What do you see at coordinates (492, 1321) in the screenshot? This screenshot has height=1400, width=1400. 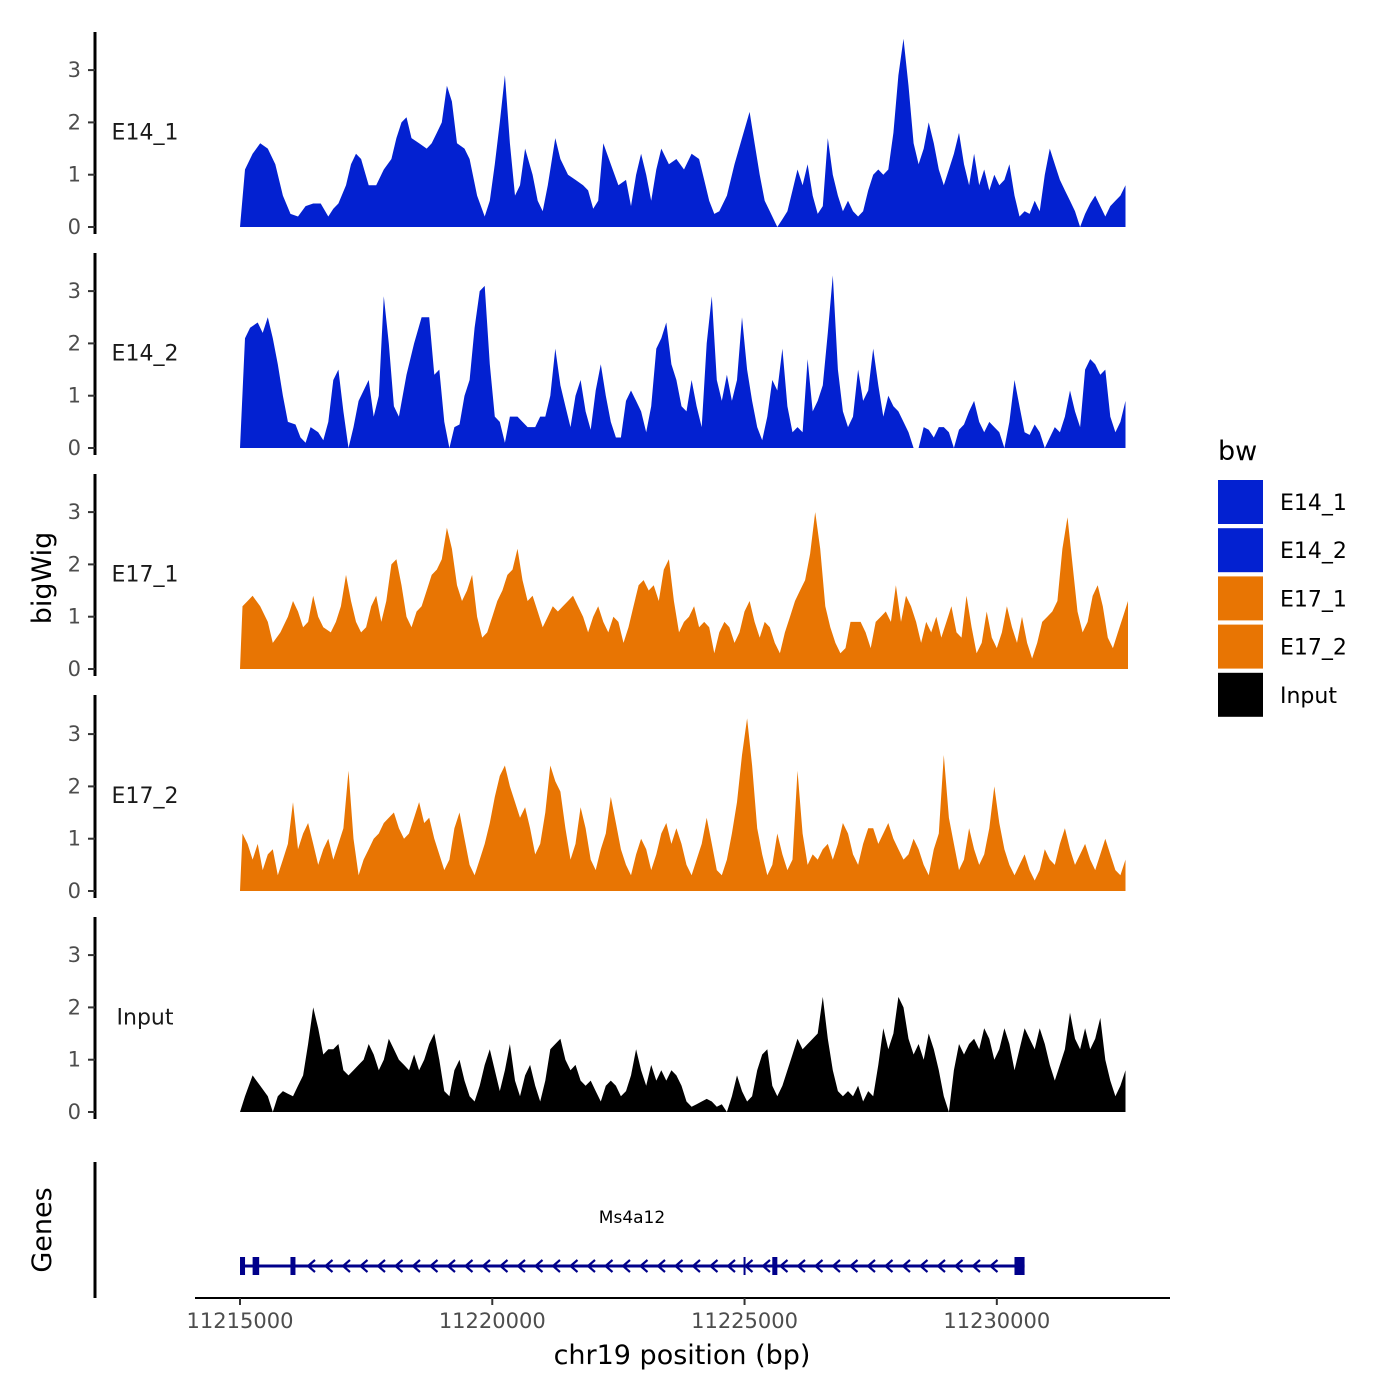 I see `x-tick-label: 11220000` at bounding box center [492, 1321].